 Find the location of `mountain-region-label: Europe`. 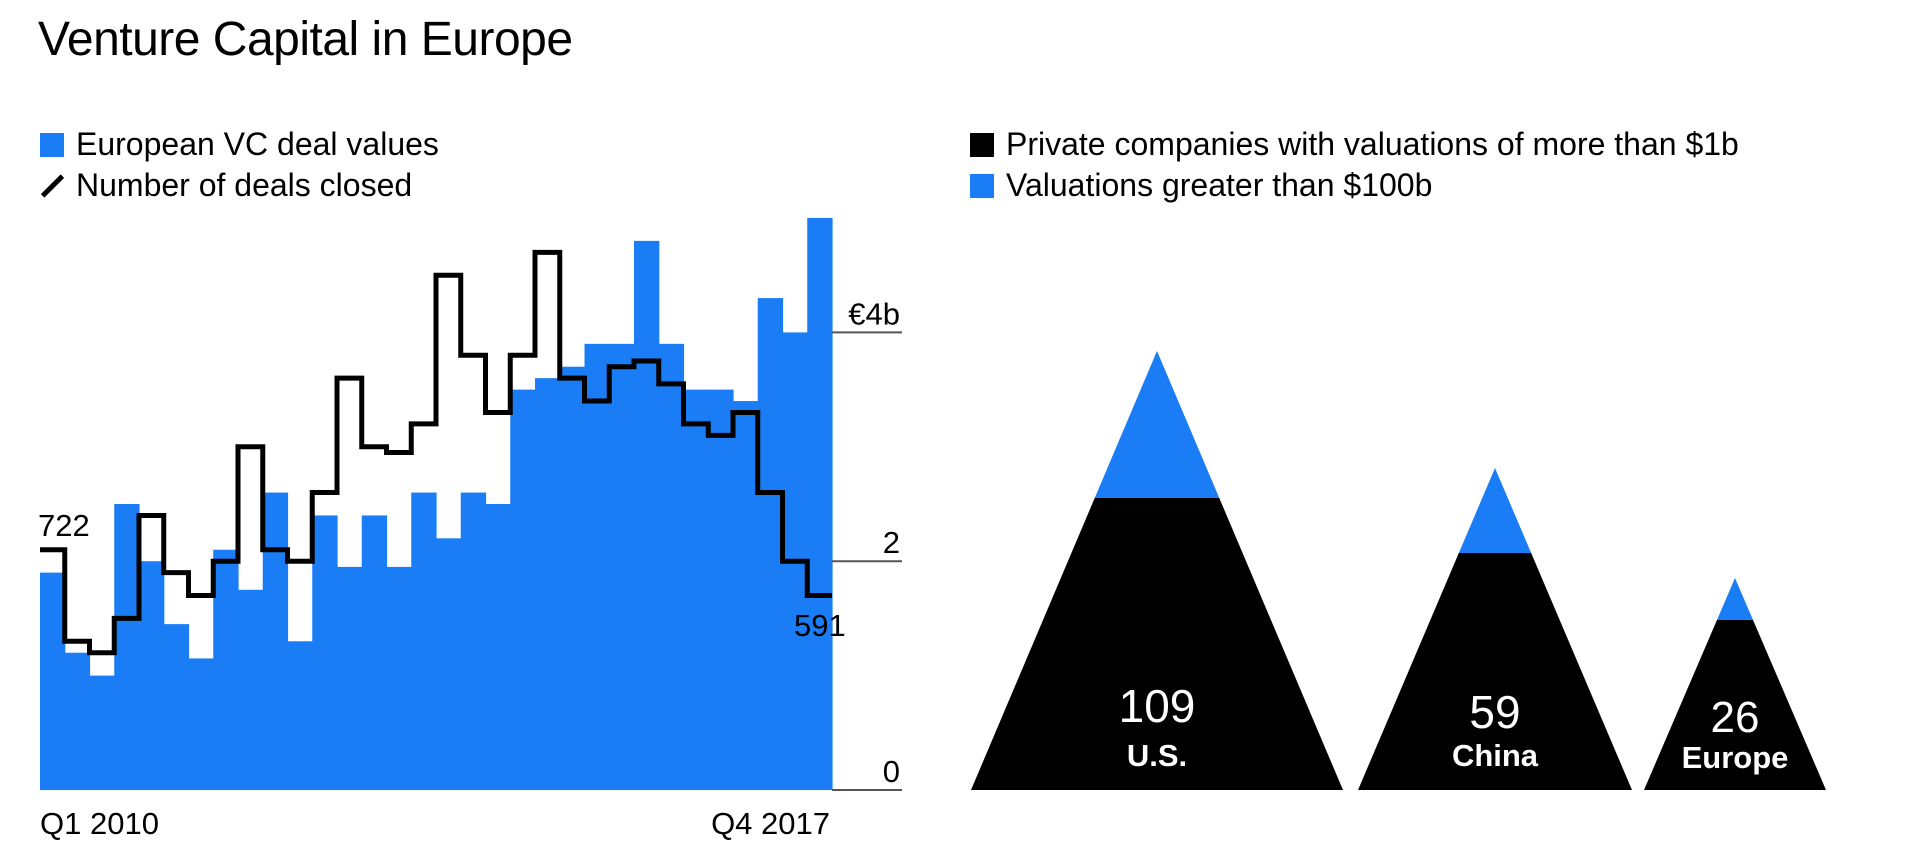

mountain-region-label: Europe is located at coordinates (1735, 757).